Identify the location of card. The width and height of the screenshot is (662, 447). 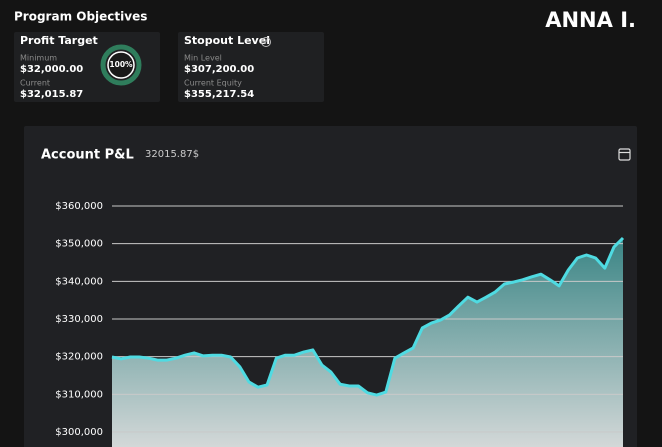
(251, 67).